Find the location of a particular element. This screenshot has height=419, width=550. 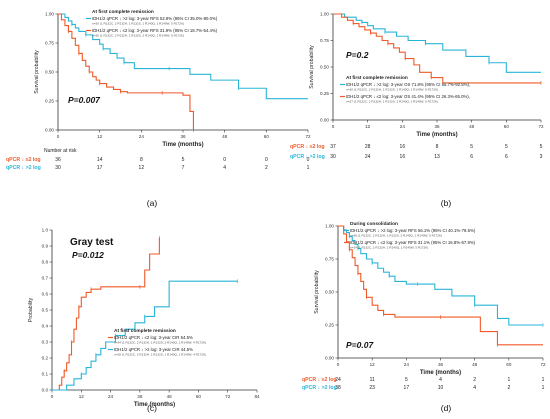

risk-table-header: Number at risk is located at coordinates (60, 151).